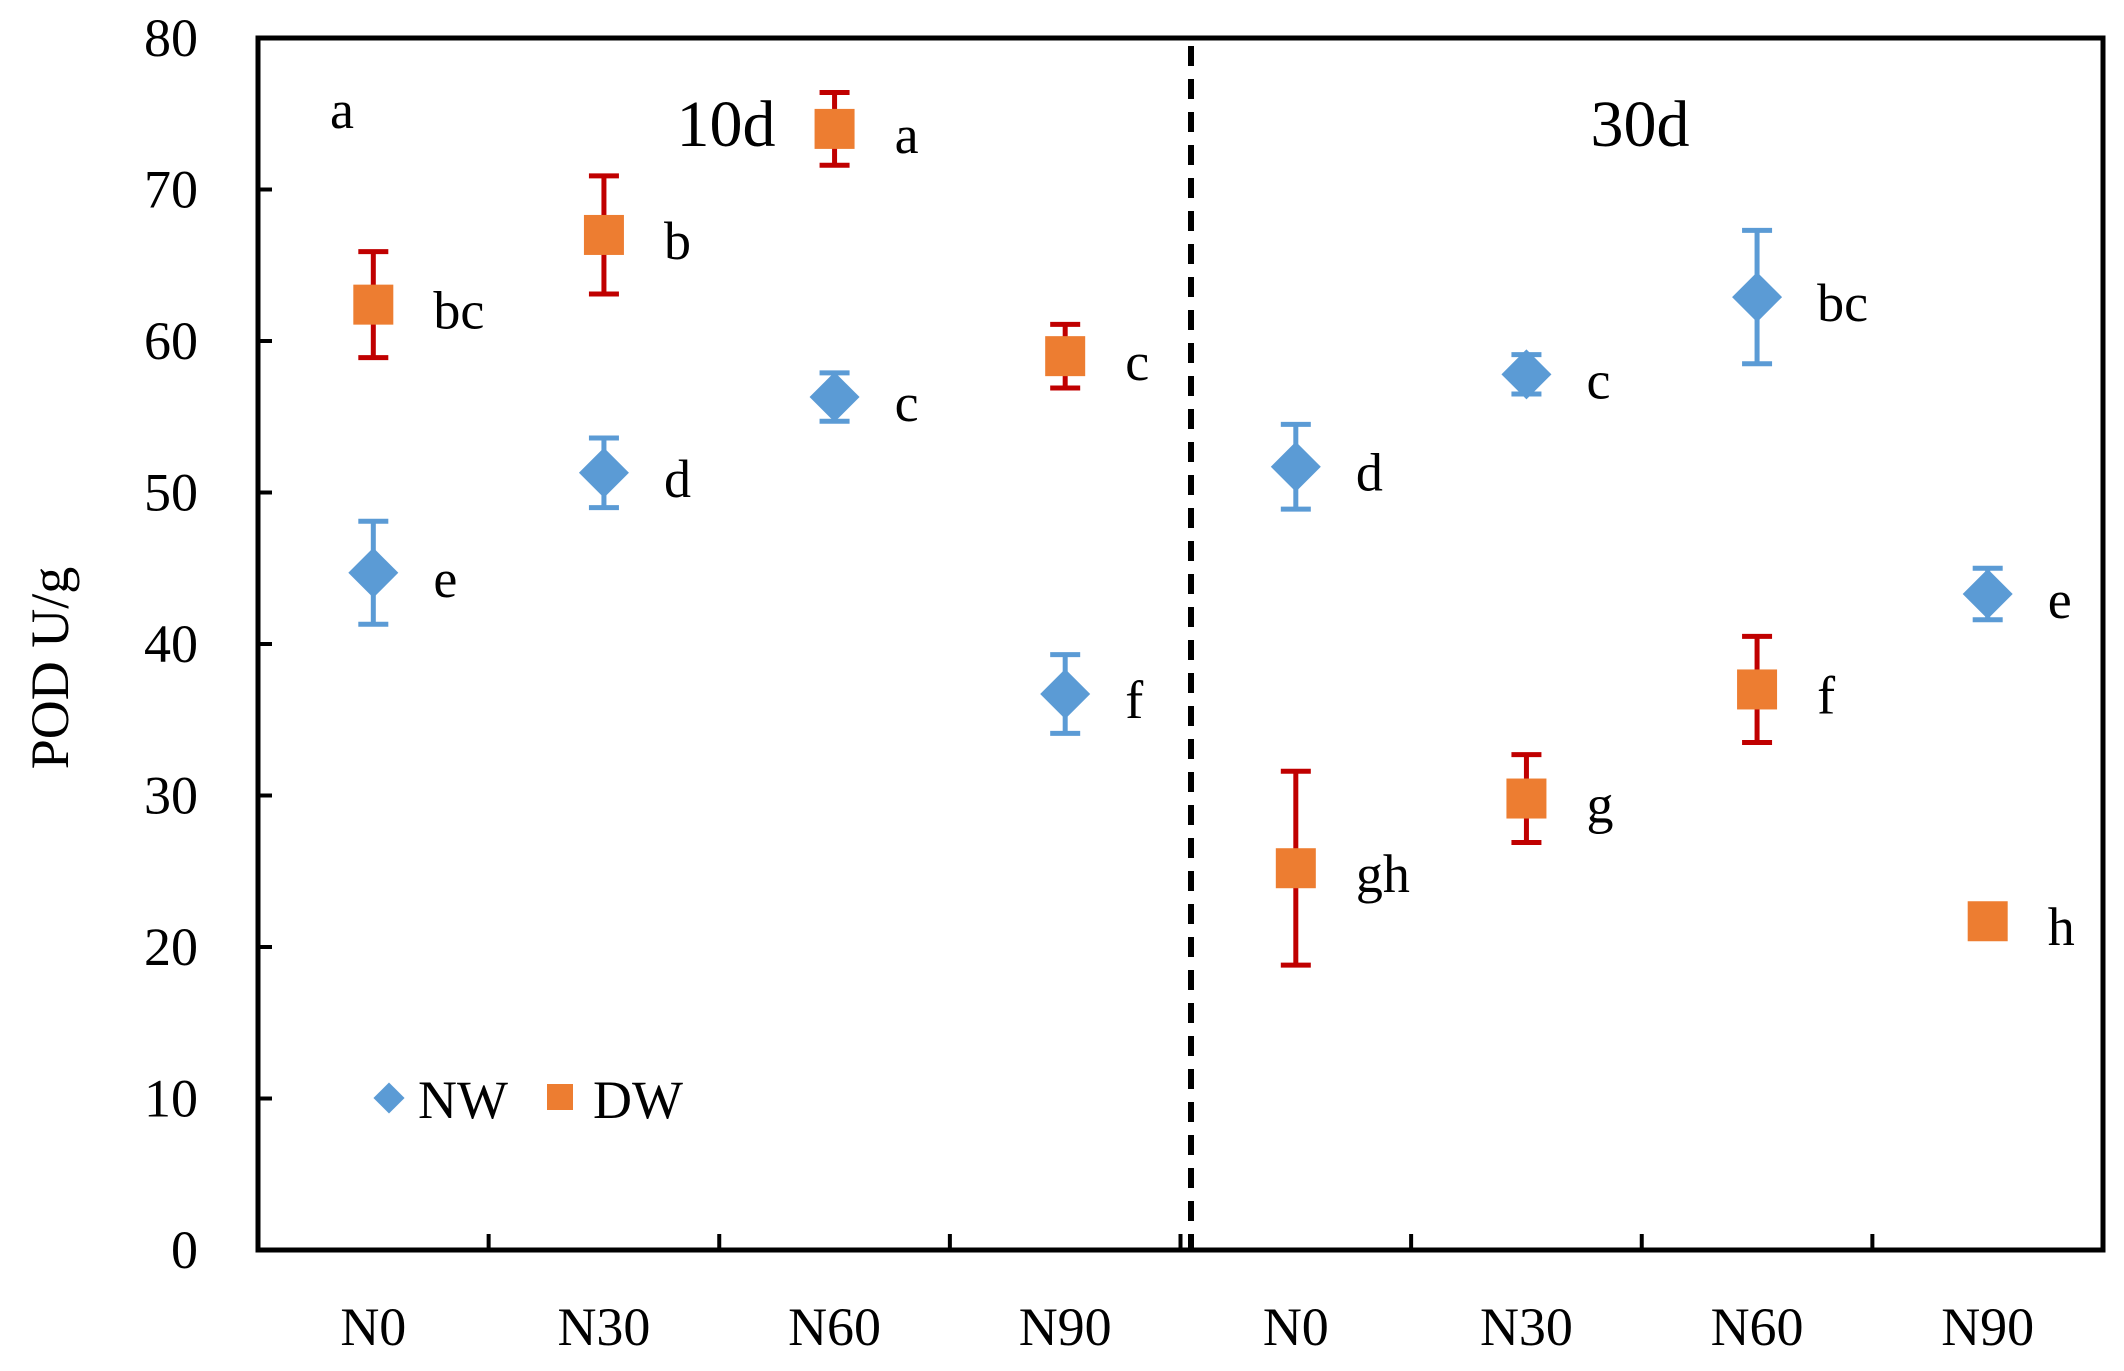 The height and width of the screenshot is (1371, 2124). What do you see at coordinates (560, 1097) in the screenshot?
I see `legend-dw-marker` at bounding box center [560, 1097].